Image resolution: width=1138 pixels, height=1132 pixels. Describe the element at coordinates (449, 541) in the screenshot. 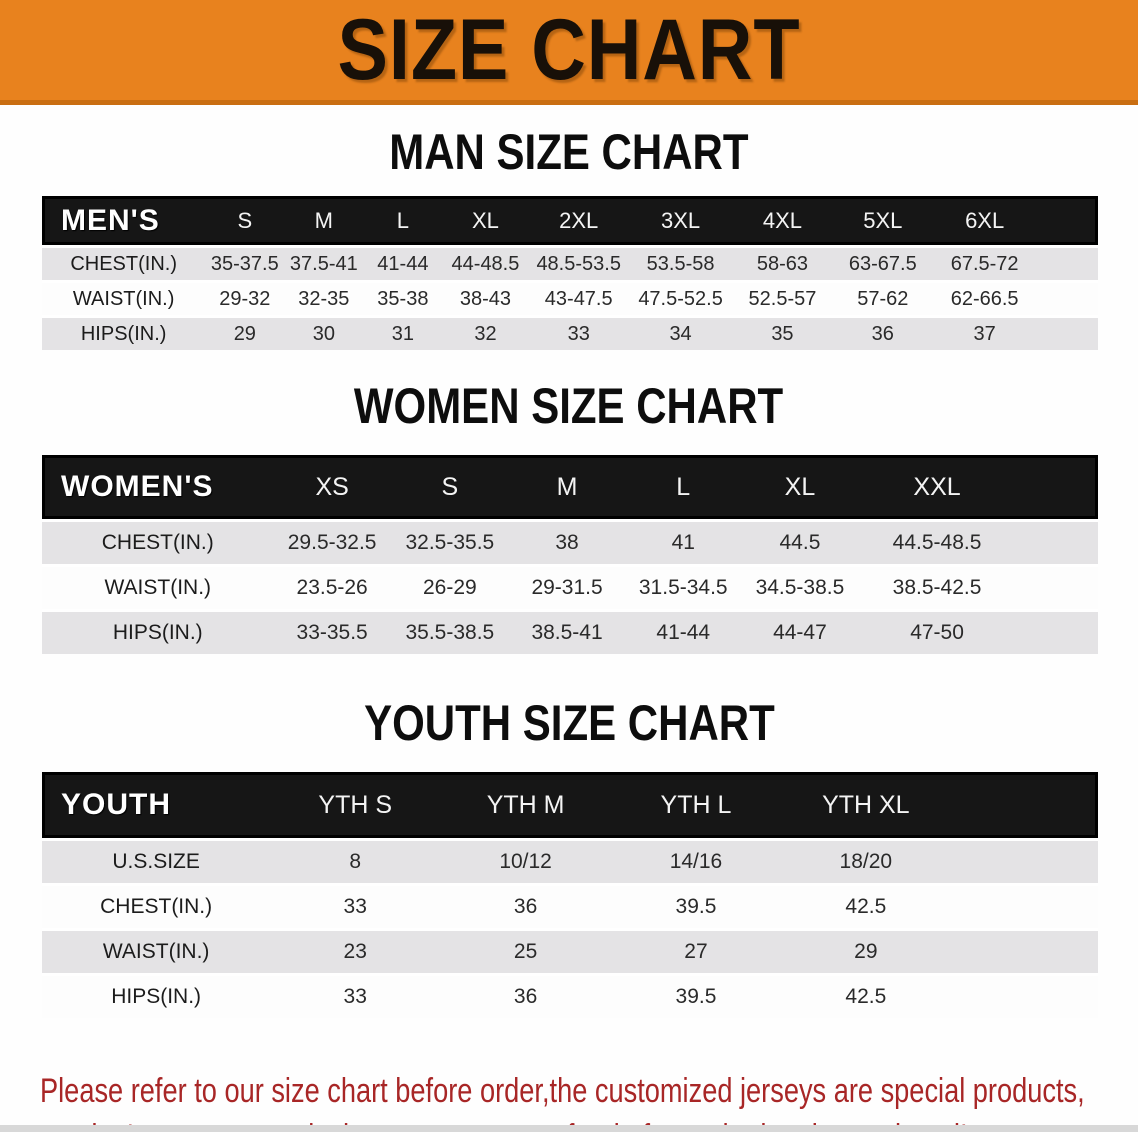

I see `size-value-cell: 32.5-35.5` at that location.